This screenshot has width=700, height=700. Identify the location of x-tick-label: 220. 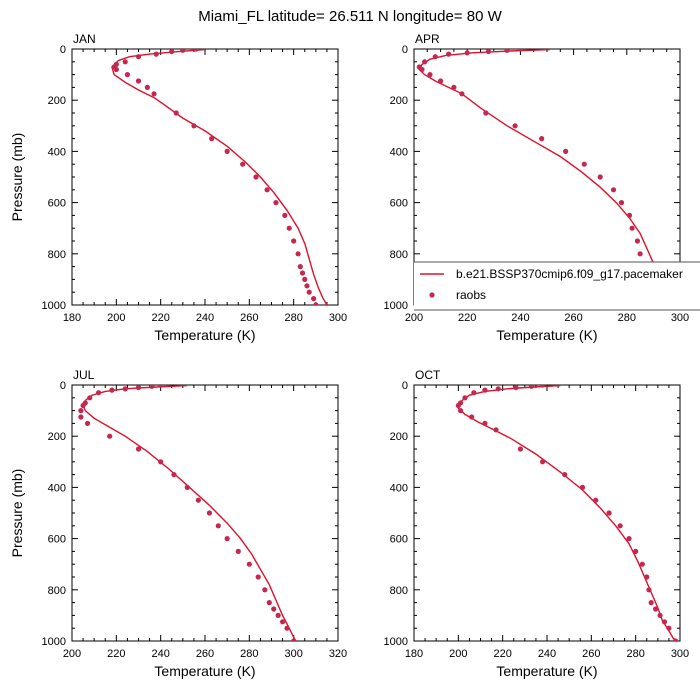
(467, 318).